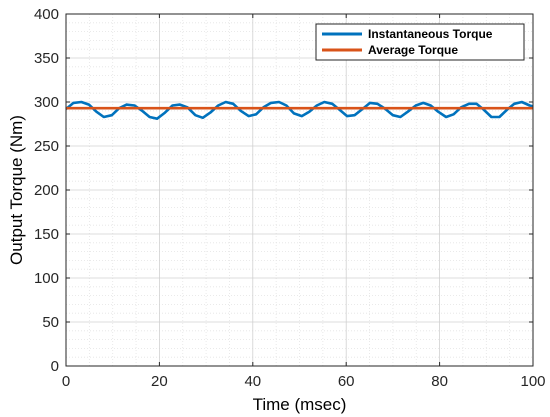 This screenshot has width=550, height=417. What do you see at coordinates (46, 102) in the screenshot?
I see `y-tick-label: 300` at bounding box center [46, 102].